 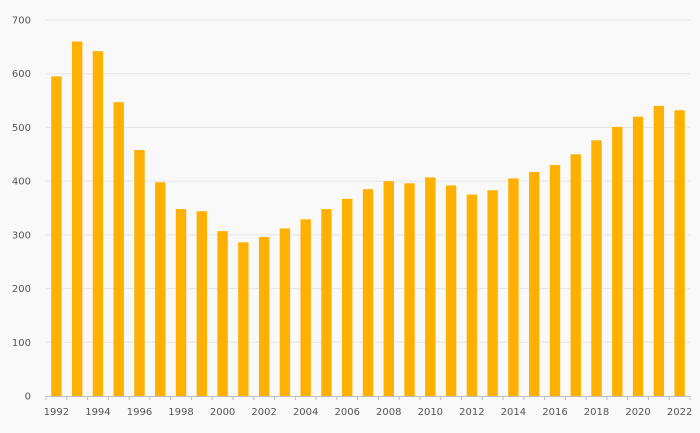 What do you see at coordinates (21, 21) in the screenshot?
I see `y-tick-label: 700` at bounding box center [21, 21].